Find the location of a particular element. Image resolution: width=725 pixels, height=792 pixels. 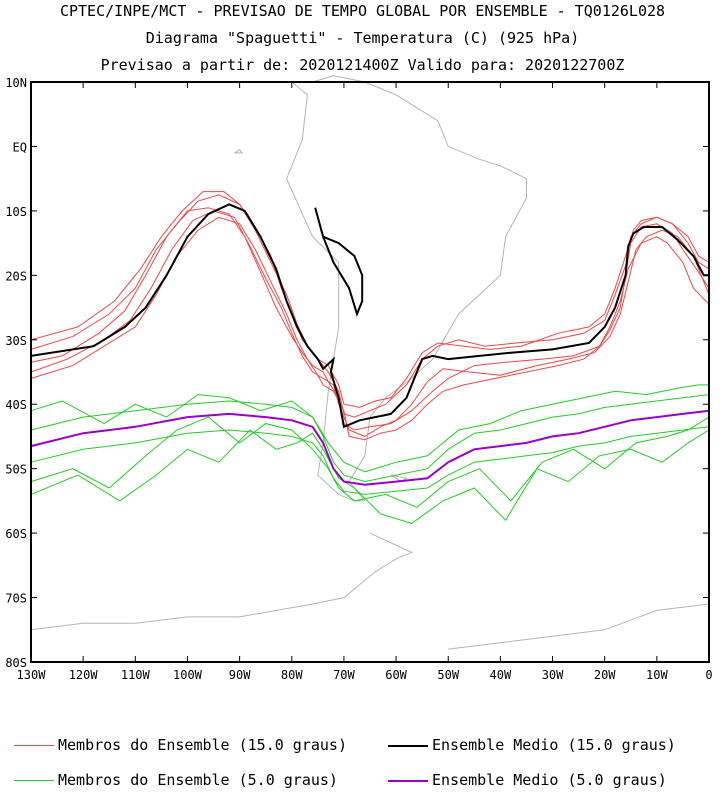

x-tick-label-13: 0 is located at coordinates (708, 675).